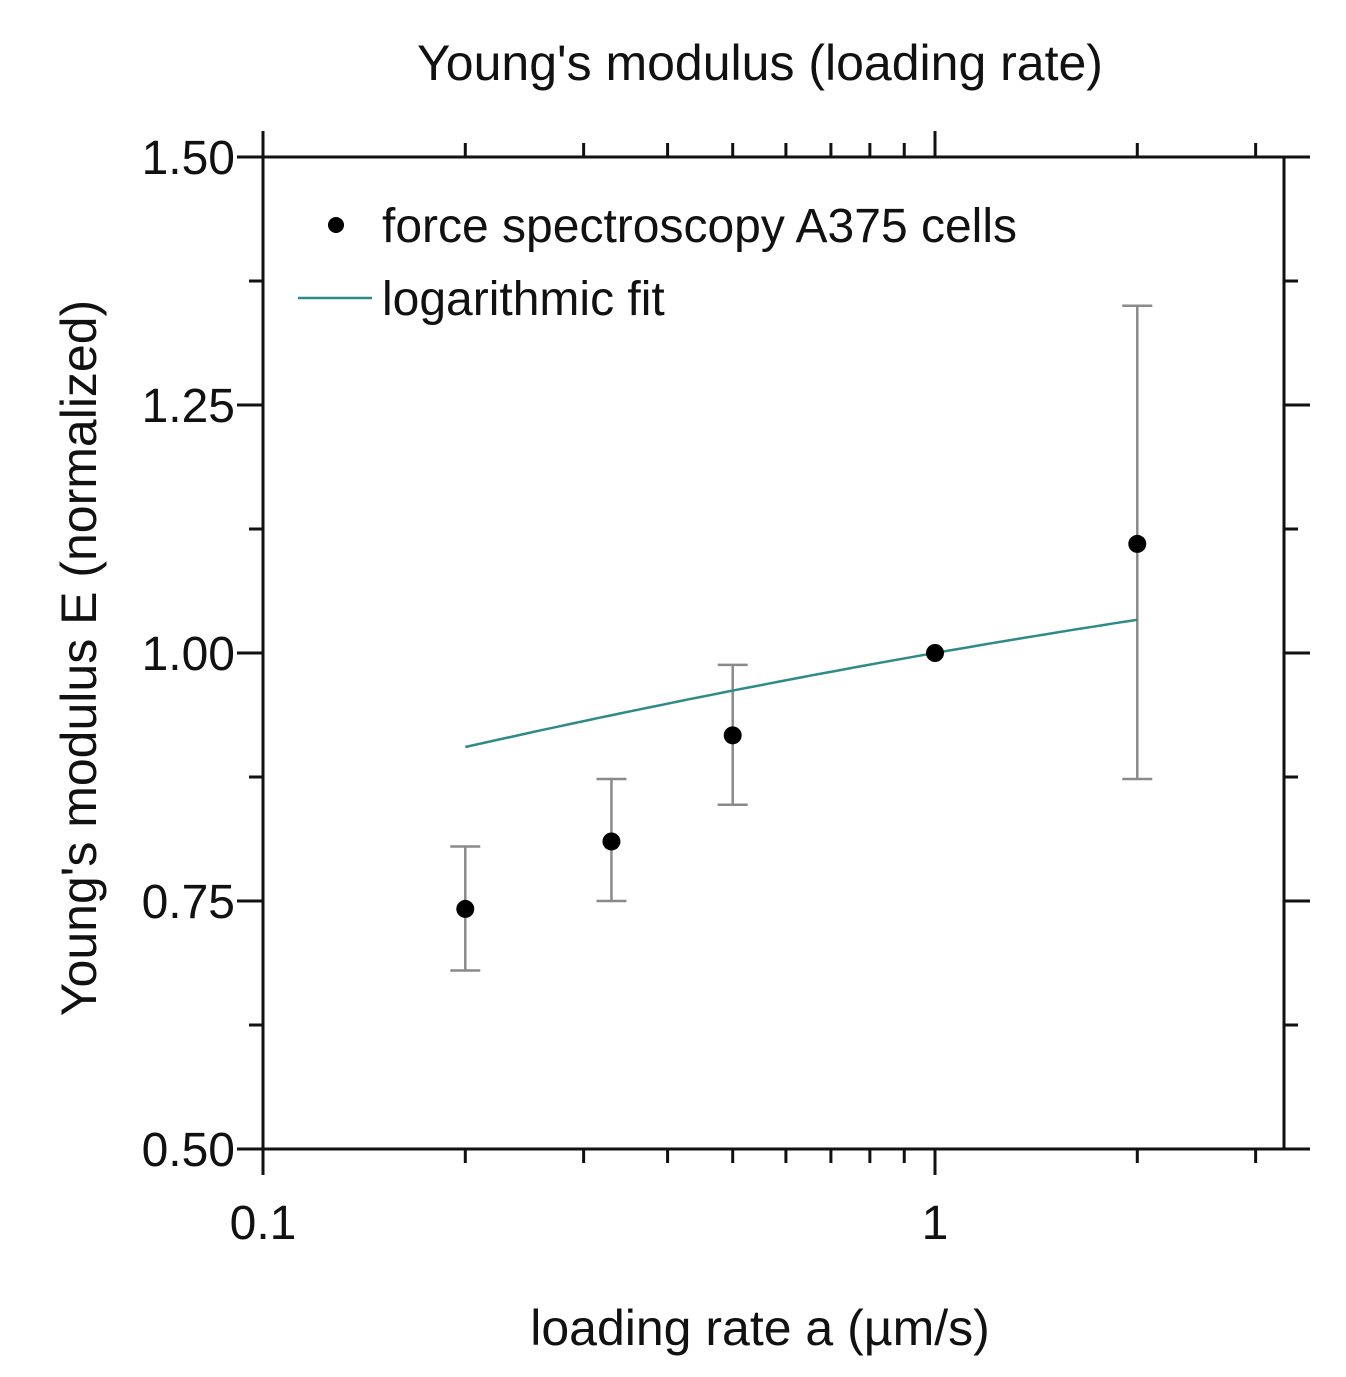  I want to click on fit-line, so click(801, 683).